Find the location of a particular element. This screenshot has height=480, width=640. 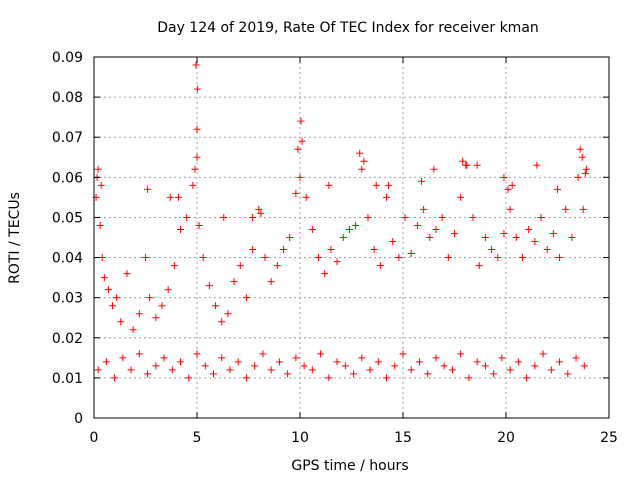

y-tick-label: 0.08 is located at coordinates (67, 98).